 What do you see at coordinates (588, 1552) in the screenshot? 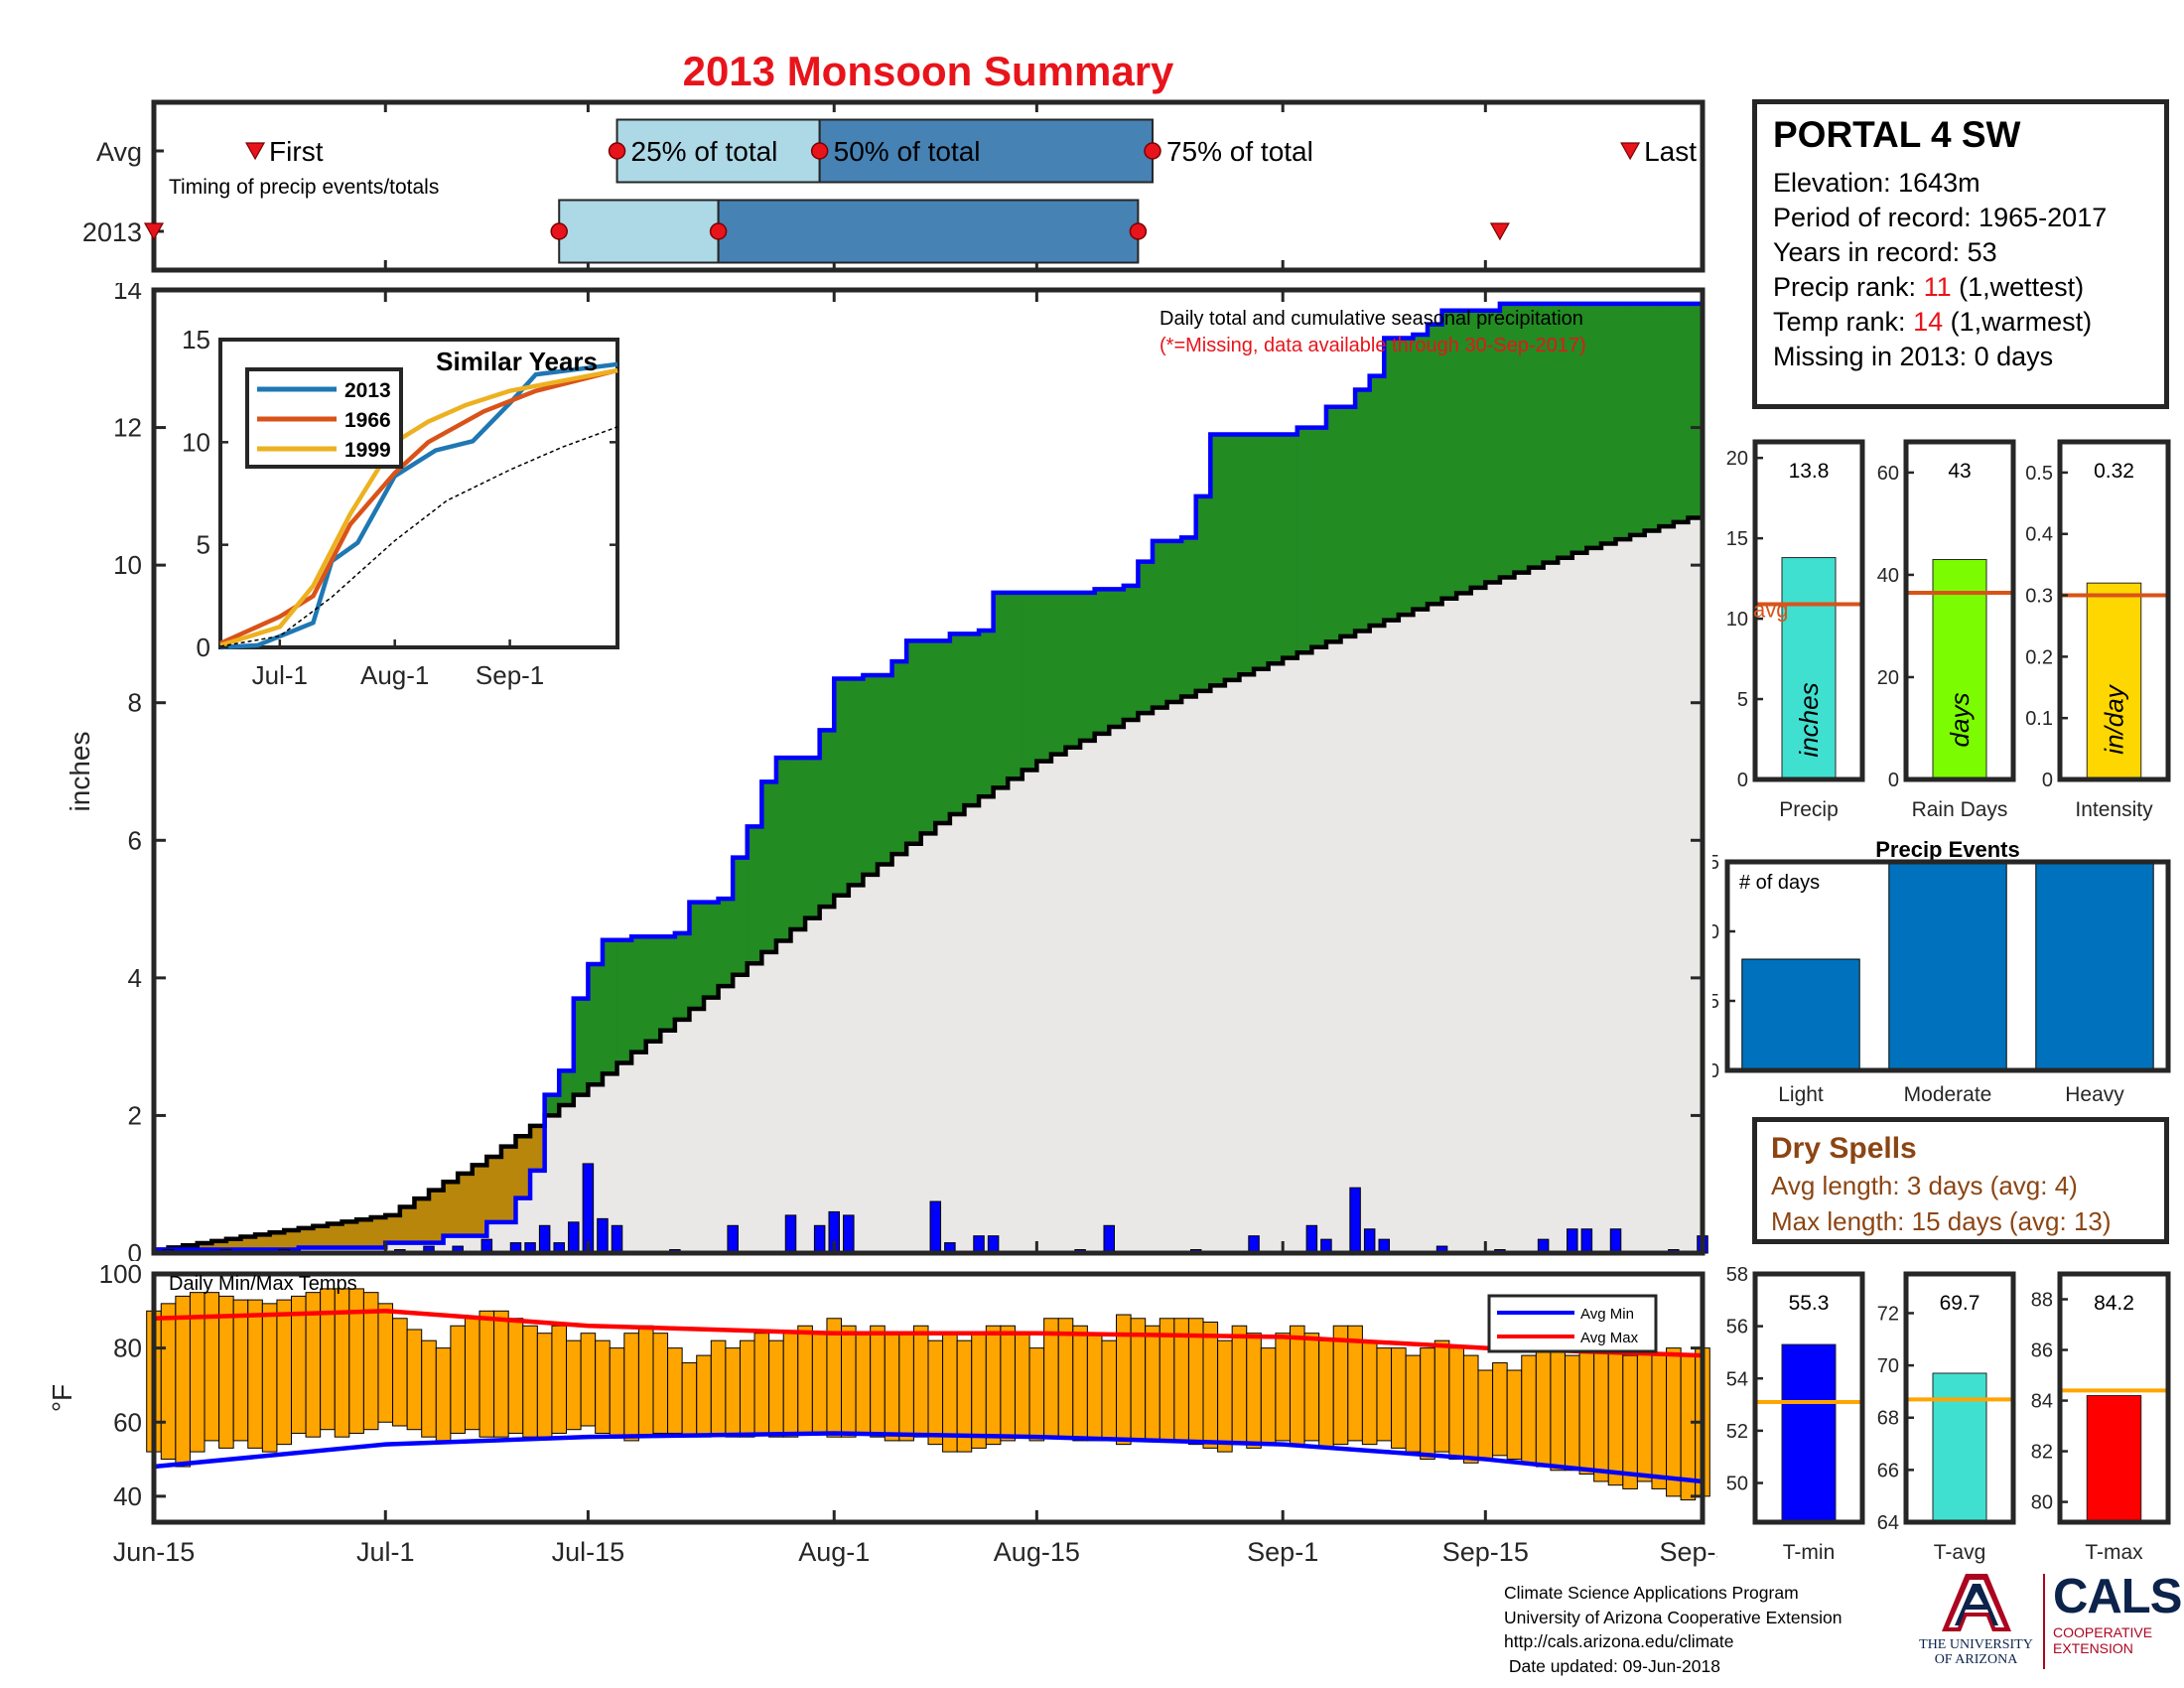
I see `xtick-label: Jul-15` at bounding box center [588, 1552].